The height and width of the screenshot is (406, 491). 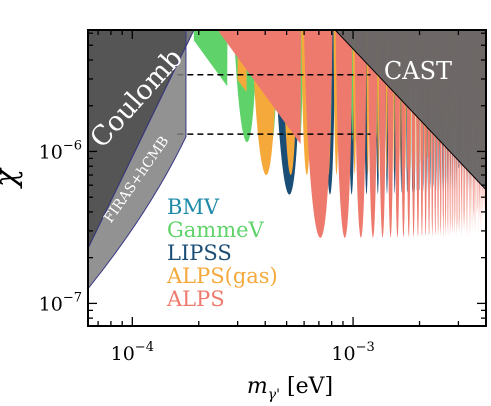 I want to click on y-tick-label: 10⁻⁷, so click(x=60, y=302).